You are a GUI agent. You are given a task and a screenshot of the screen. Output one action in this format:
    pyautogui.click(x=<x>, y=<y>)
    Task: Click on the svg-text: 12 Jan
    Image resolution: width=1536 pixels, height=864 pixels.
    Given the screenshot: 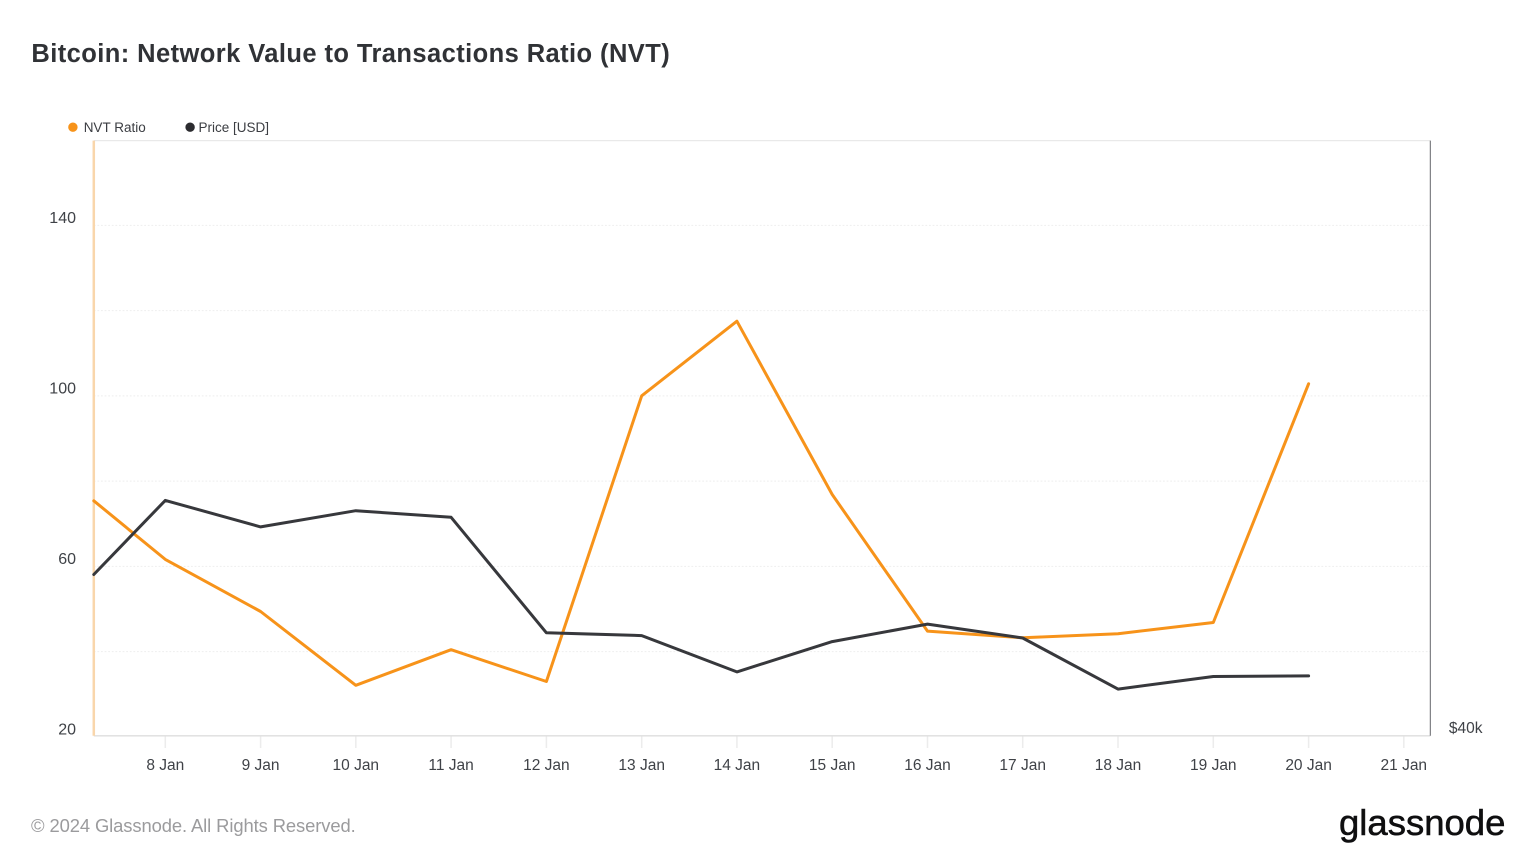 What is the action you would take?
    pyautogui.click(x=546, y=765)
    